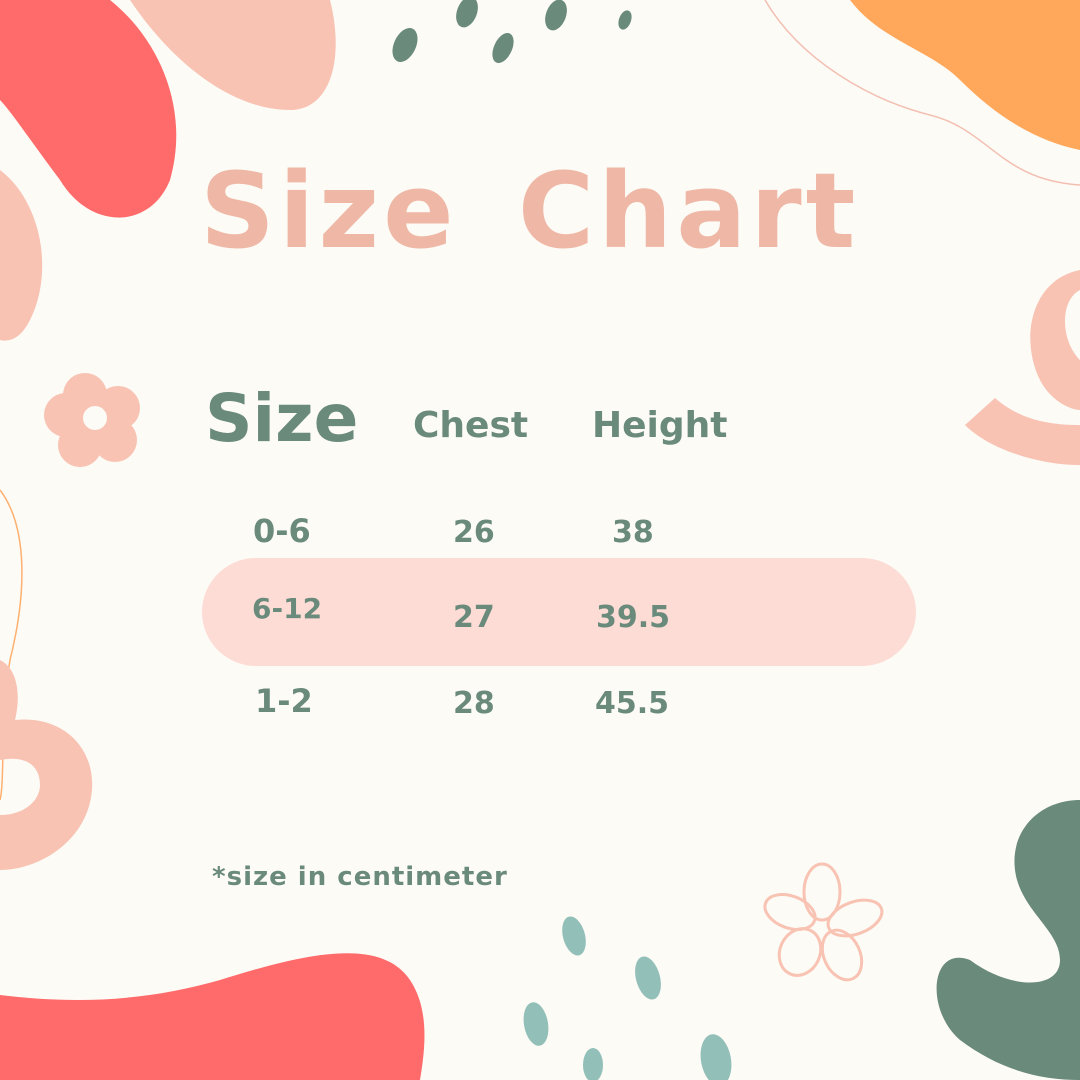  Describe the element at coordinates (284, 701) in the screenshot. I see `cell-size: 1-2` at that location.